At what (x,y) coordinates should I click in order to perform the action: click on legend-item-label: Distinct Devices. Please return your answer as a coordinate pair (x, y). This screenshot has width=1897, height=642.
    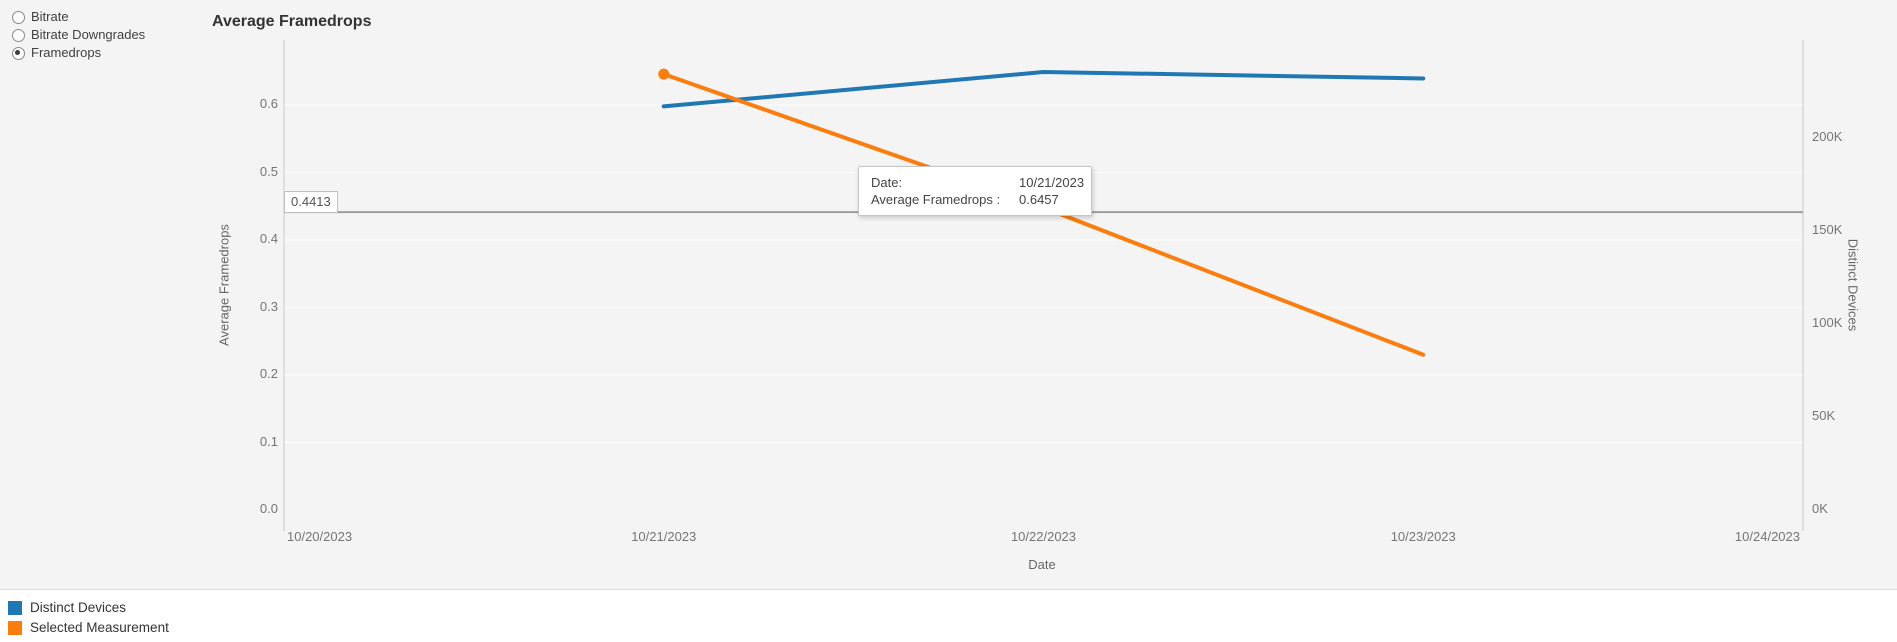
    Looking at the image, I should click on (78, 607).